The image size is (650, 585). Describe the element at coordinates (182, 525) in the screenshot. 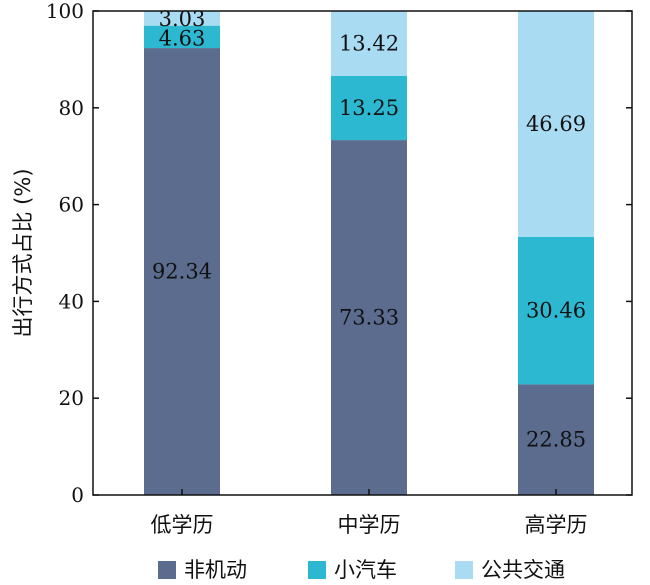

I see `x-tick-label: 低学历` at that location.